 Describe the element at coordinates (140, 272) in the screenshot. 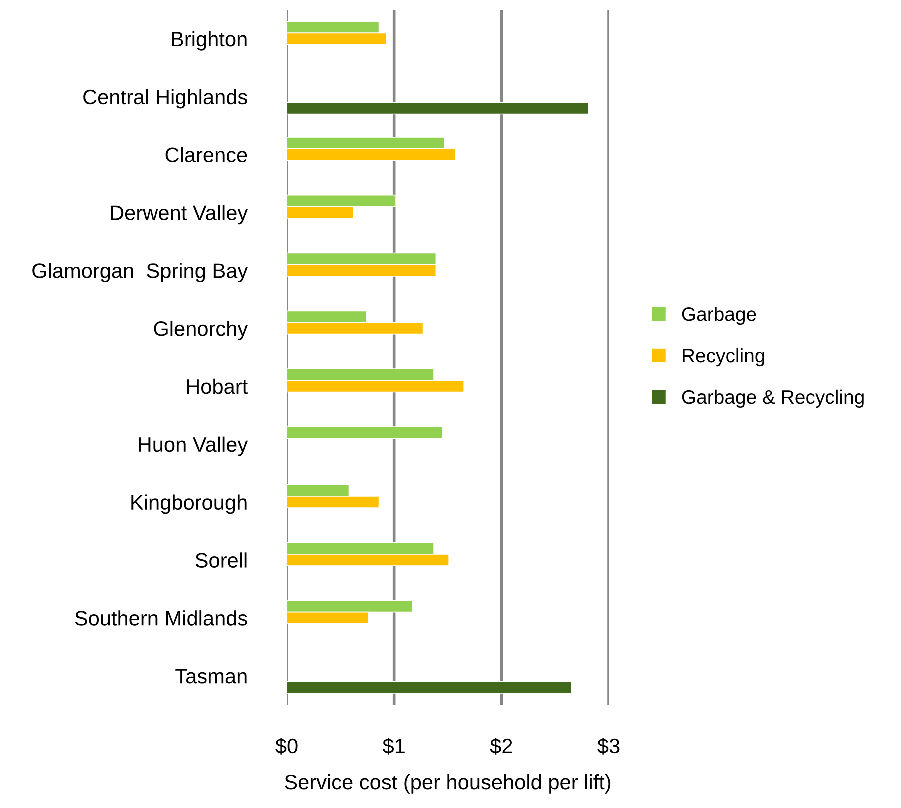

I see `y-tick-label: Glamorgan Spring Bay` at that location.